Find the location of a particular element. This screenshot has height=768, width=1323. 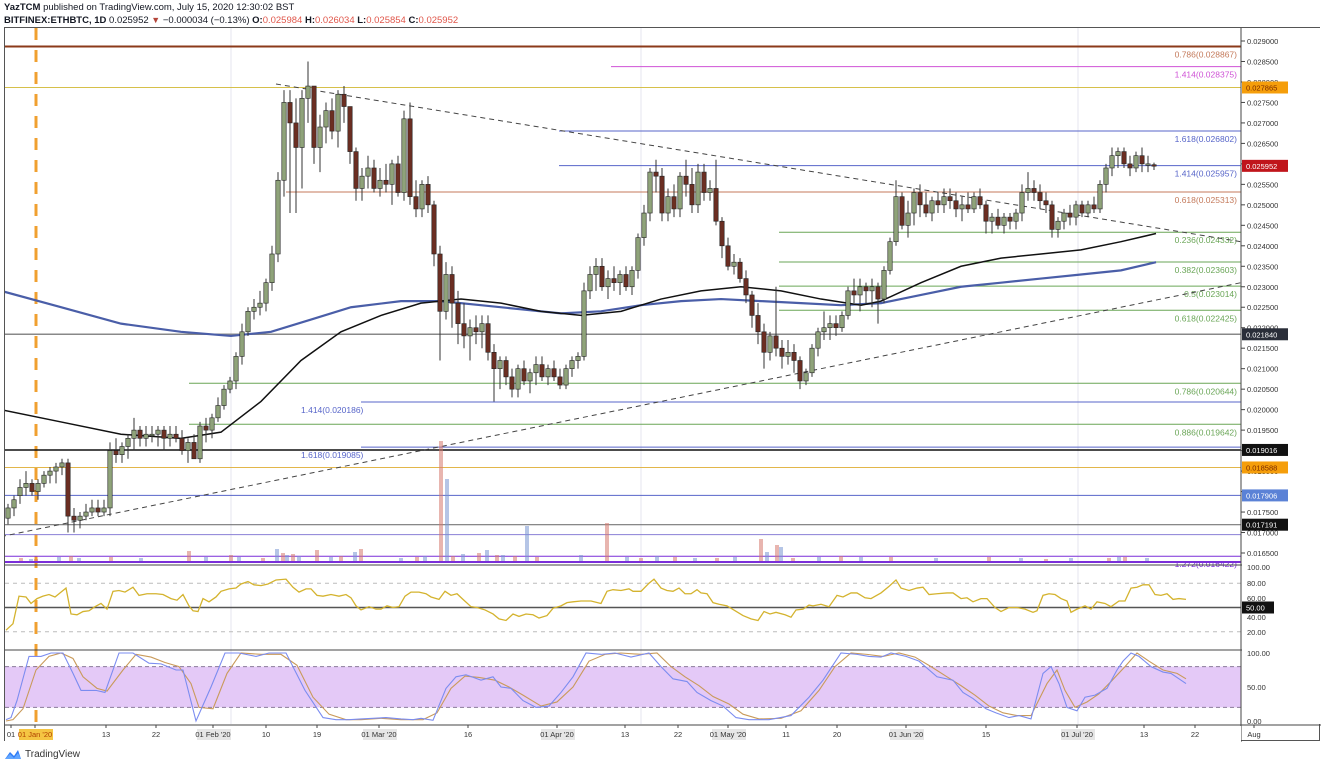

fib-level-label: 0.886(0.019642) is located at coordinates (1206, 432).